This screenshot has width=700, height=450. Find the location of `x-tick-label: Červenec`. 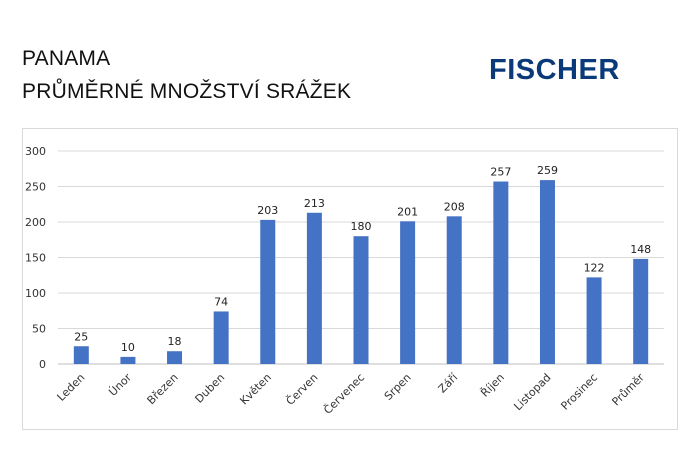

x-tick-label: Červenec is located at coordinates (344, 394).